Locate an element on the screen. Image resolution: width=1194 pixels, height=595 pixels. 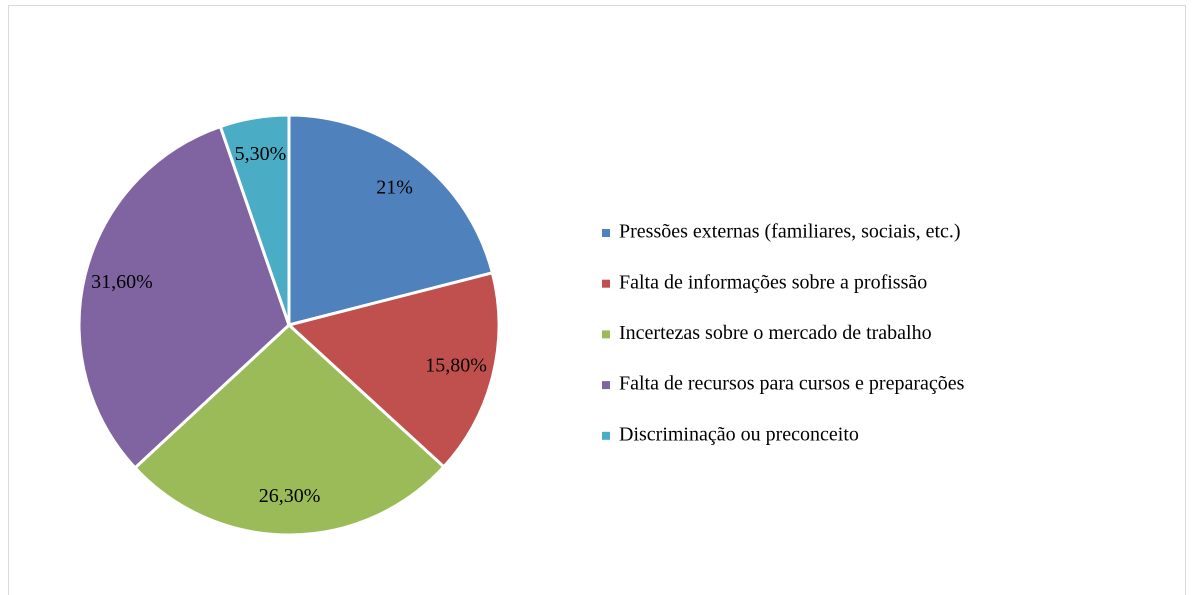
data-label: 15,80% is located at coordinates (456, 365).